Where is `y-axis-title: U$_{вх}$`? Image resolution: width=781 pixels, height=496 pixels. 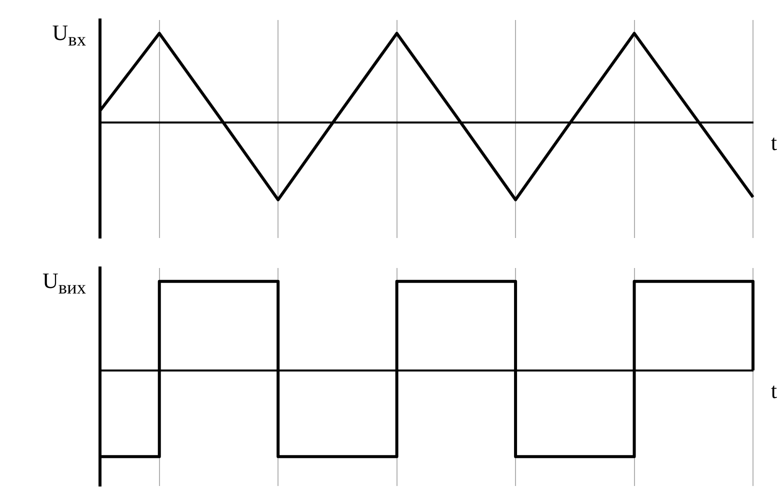
y-axis-title: U$_{вх}$ is located at coordinates (69, 35).